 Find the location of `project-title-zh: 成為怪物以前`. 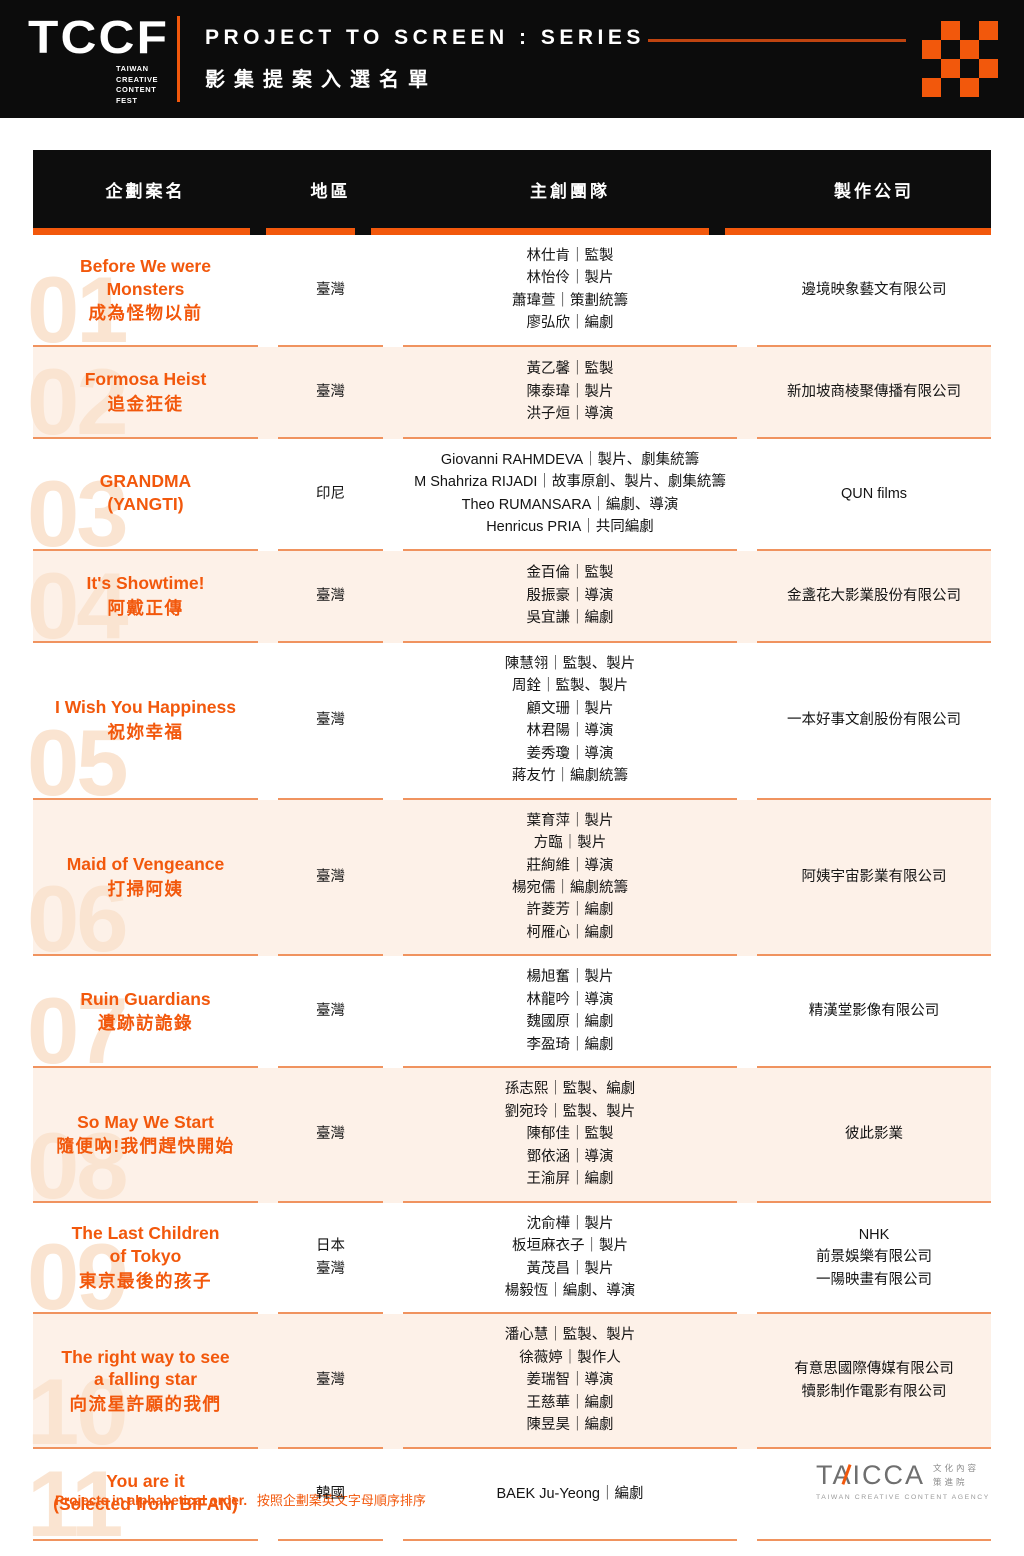

project-title-zh: 成為怪物以前 is located at coordinates (145, 313).